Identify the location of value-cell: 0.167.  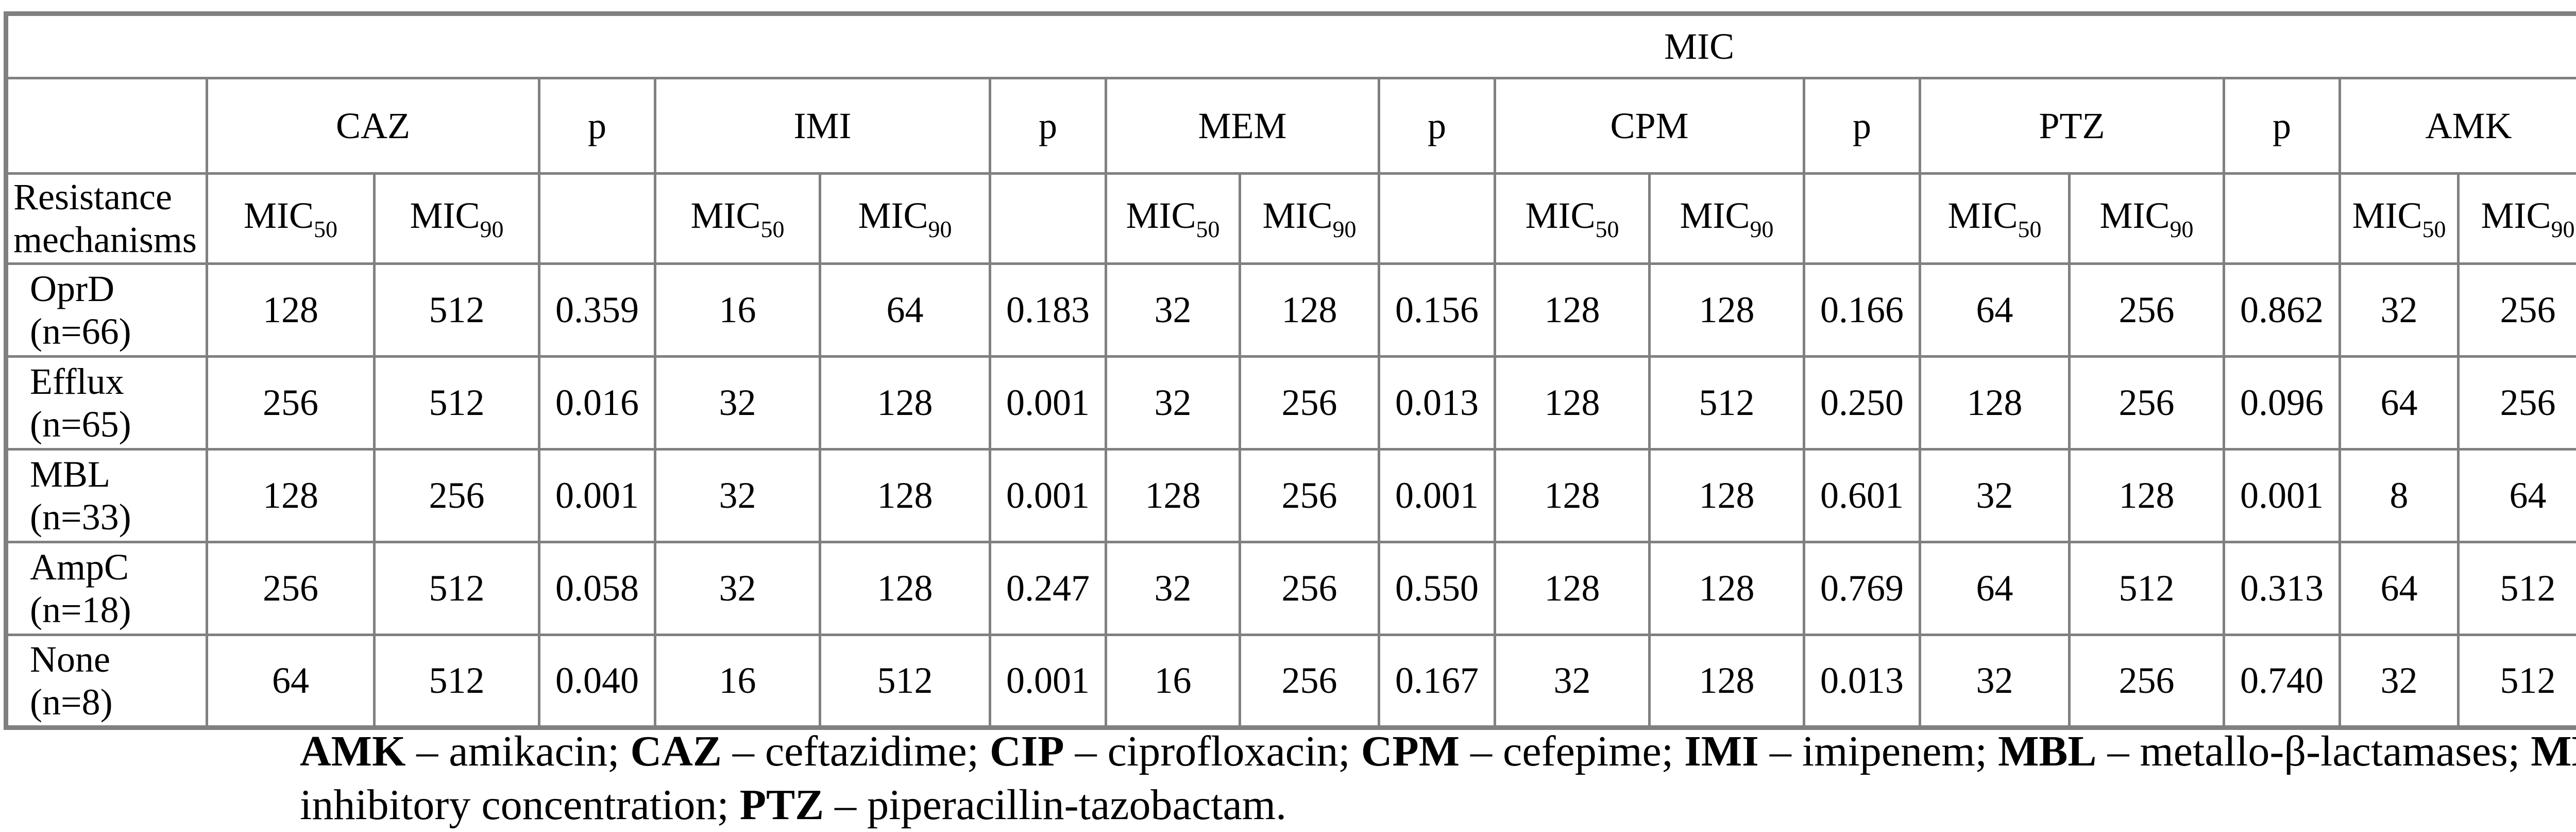
(1437, 681).